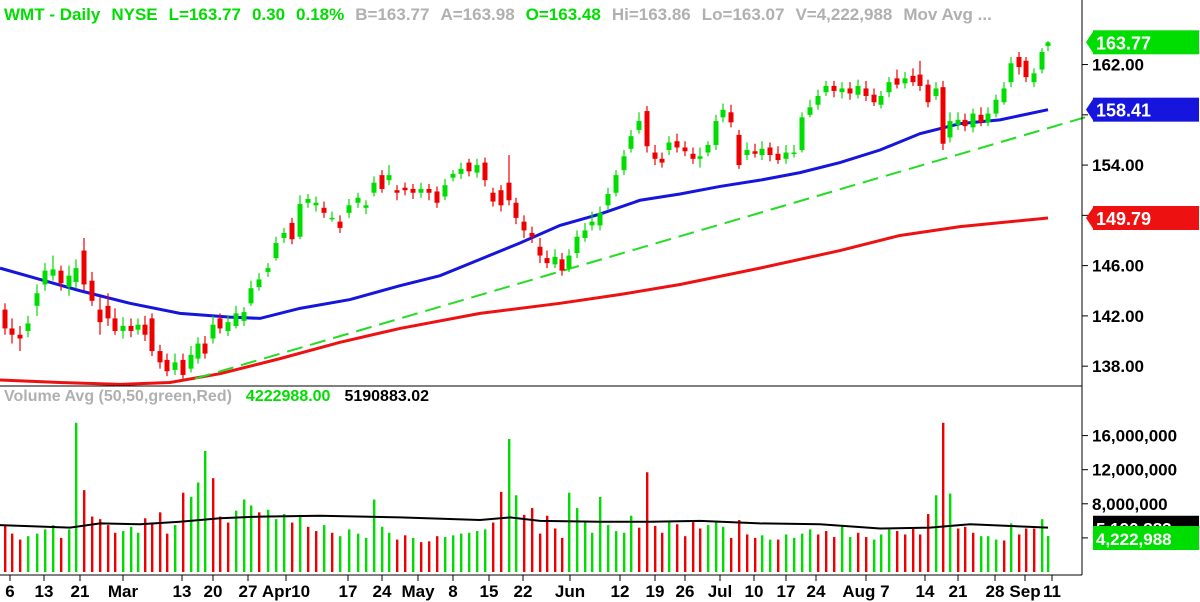 The height and width of the screenshot is (602, 1200). What do you see at coordinates (651, 14) in the screenshot?
I see `high-value: Hi=163.86` at bounding box center [651, 14].